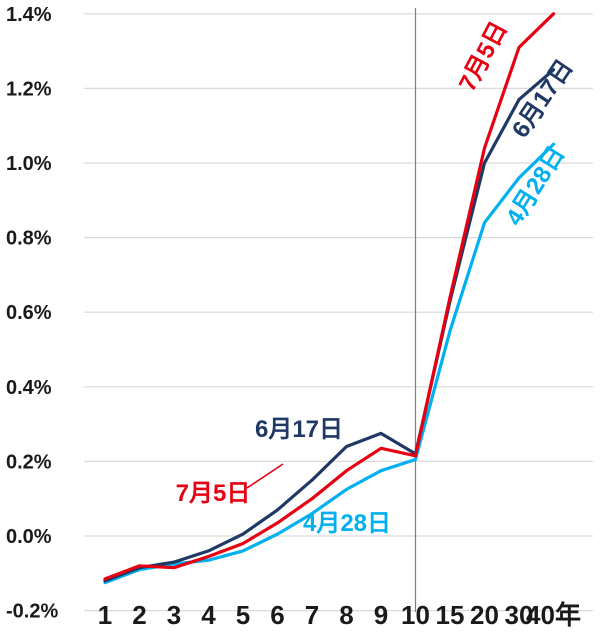 The image size is (600, 633). What do you see at coordinates (519, 615) in the screenshot?
I see `x-tick-label: 30` at bounding box center [519, 615].